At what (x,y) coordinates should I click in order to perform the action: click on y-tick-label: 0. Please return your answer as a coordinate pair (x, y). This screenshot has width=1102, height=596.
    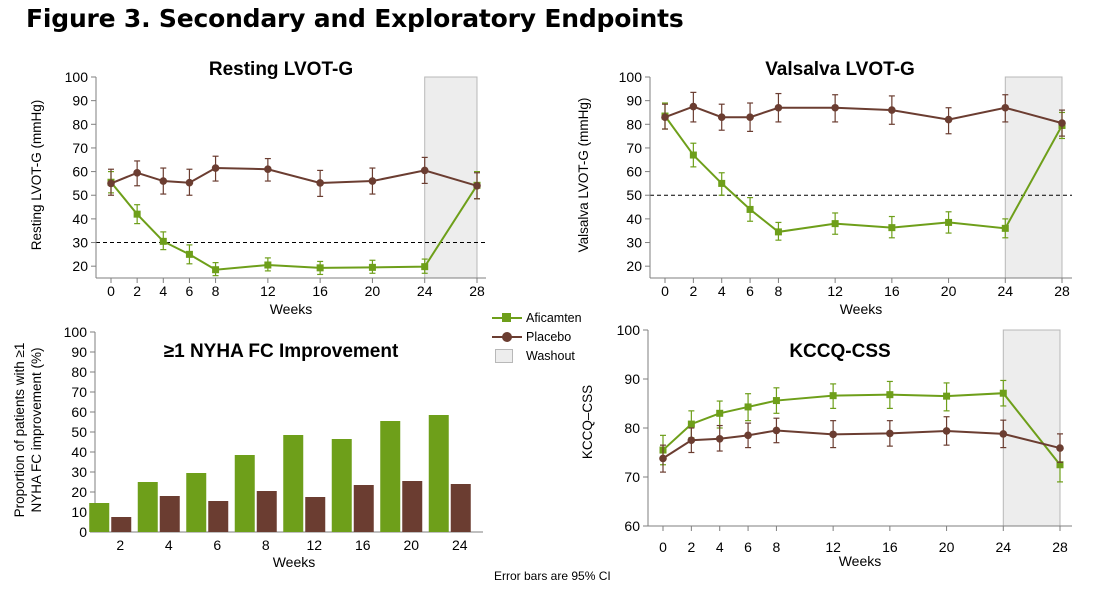
    Looking at the image, I should click on (83, 532).